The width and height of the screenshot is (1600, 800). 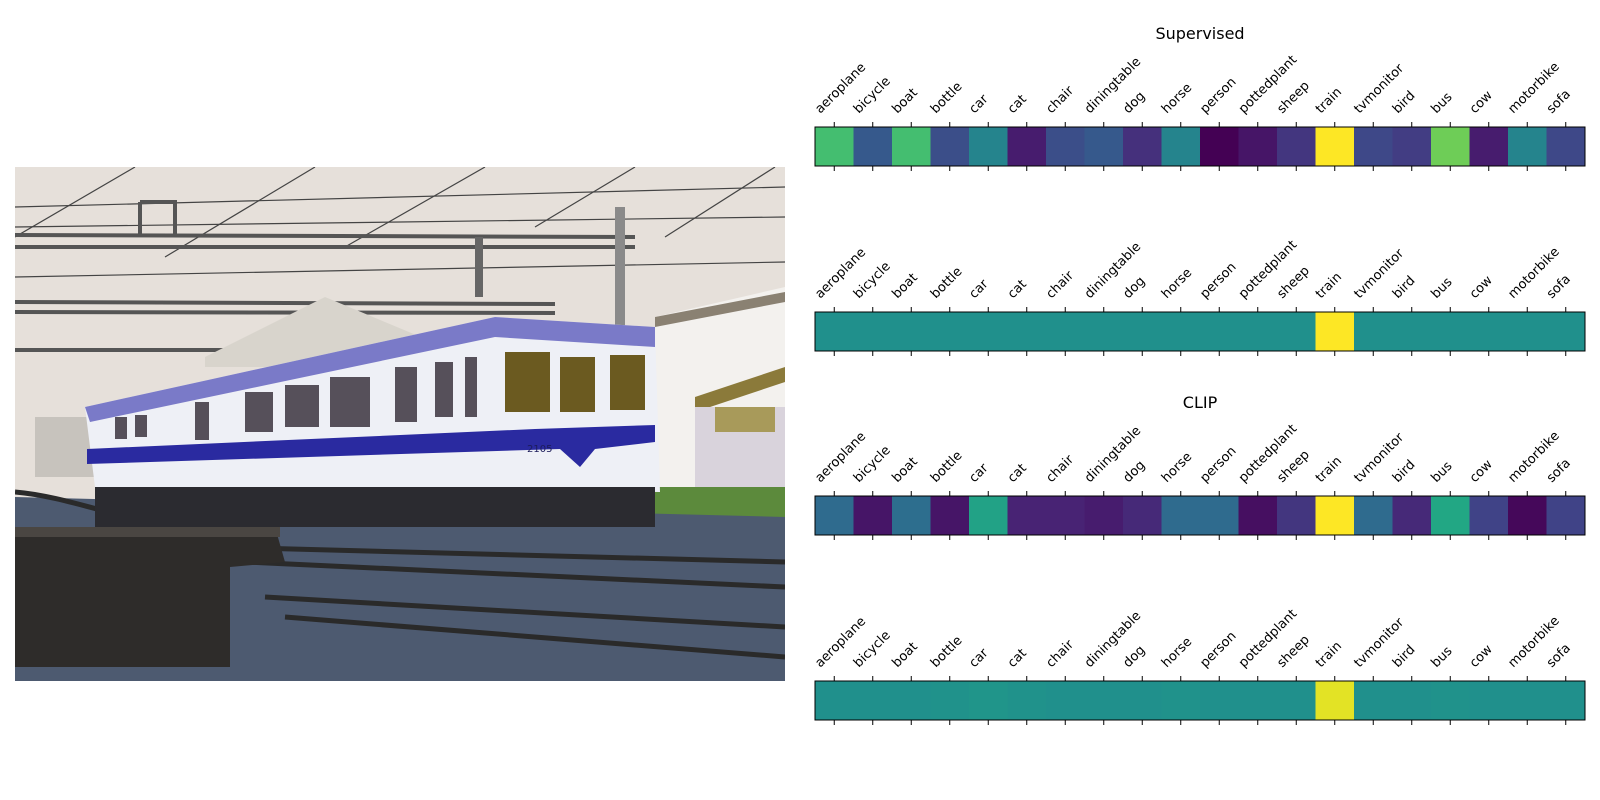 What do you see at coordinates (150, 597) in the screenshot?
I see `platform` at bounding box center [150, 597].